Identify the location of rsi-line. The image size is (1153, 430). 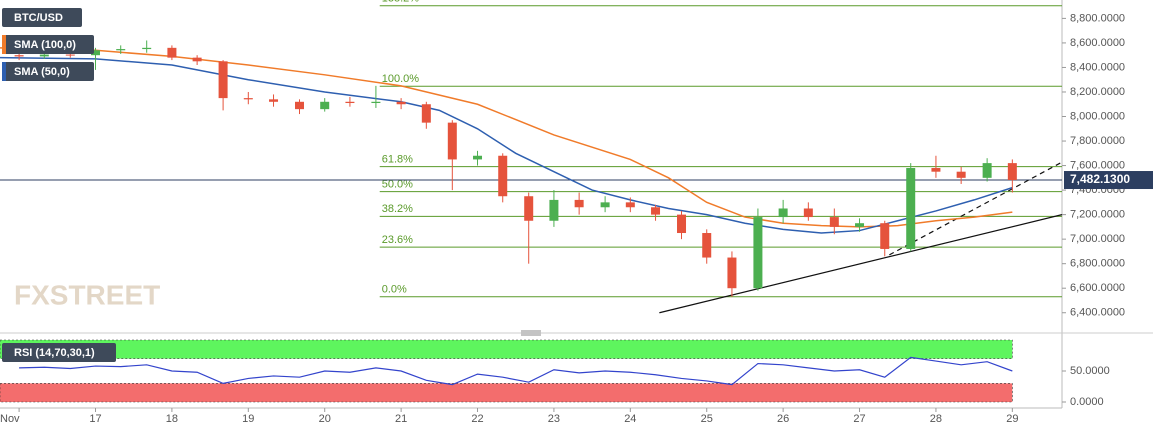
(516, 371).